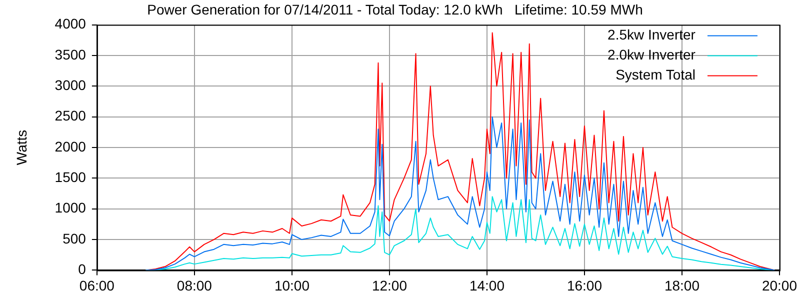 This screenshot has width=800, height=300. I want to click on x-tick-label: 16:00, so click(584, 285).